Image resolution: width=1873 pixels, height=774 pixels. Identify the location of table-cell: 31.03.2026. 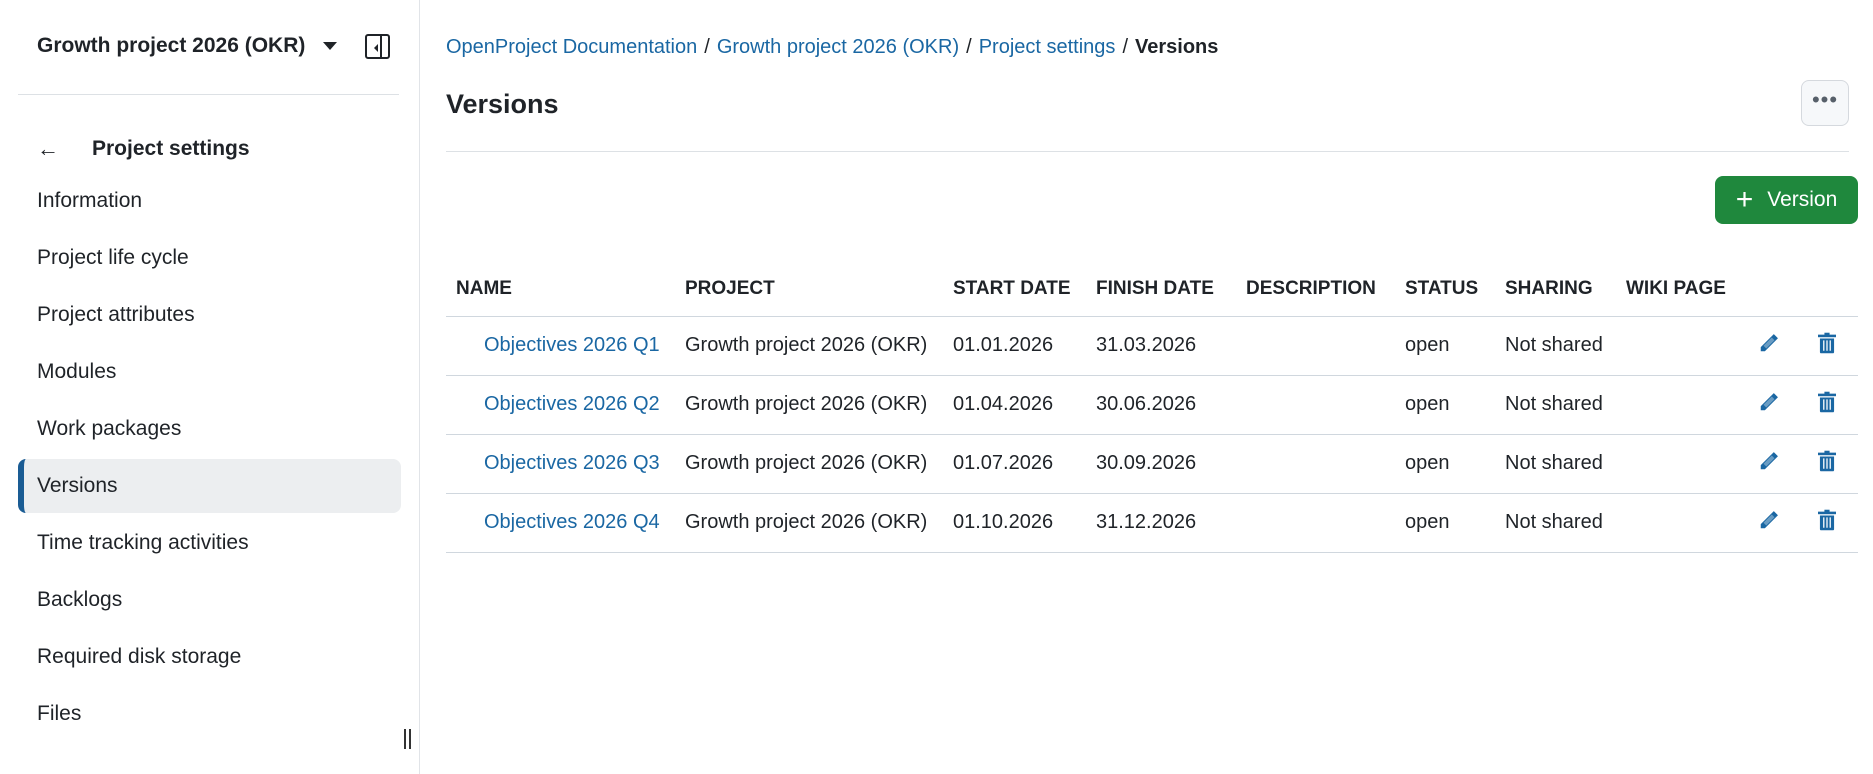
(1161, 346).